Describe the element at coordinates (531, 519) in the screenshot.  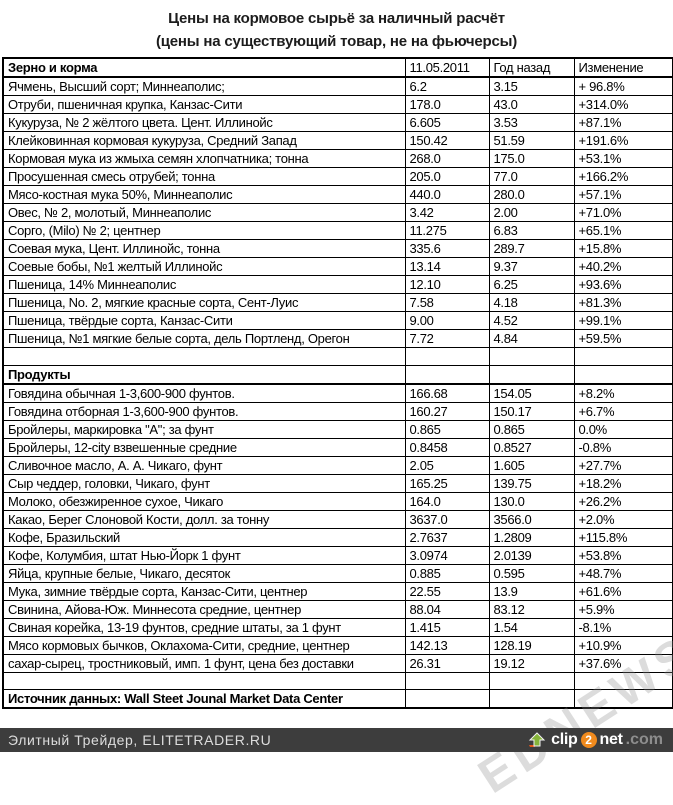
I see `price-year-ago-cell: 3566.0` at that location.